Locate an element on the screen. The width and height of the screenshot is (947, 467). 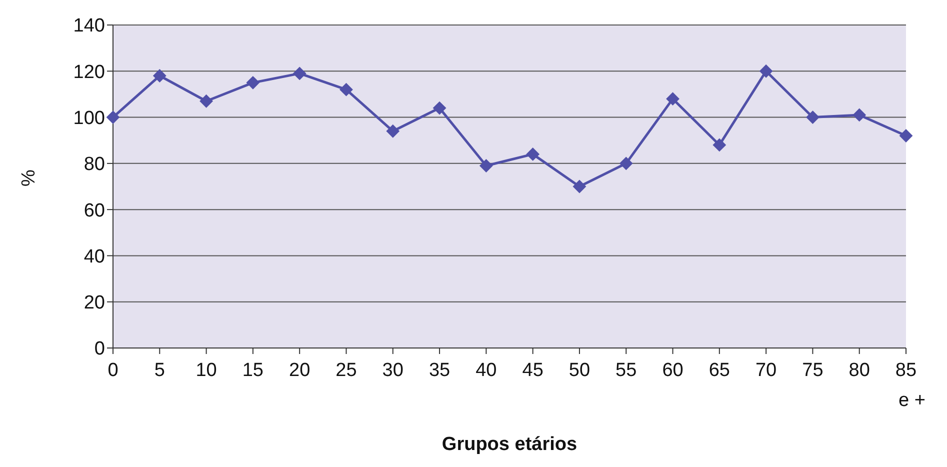
y-tick-label: 80 is located at coordinates (94, 165).